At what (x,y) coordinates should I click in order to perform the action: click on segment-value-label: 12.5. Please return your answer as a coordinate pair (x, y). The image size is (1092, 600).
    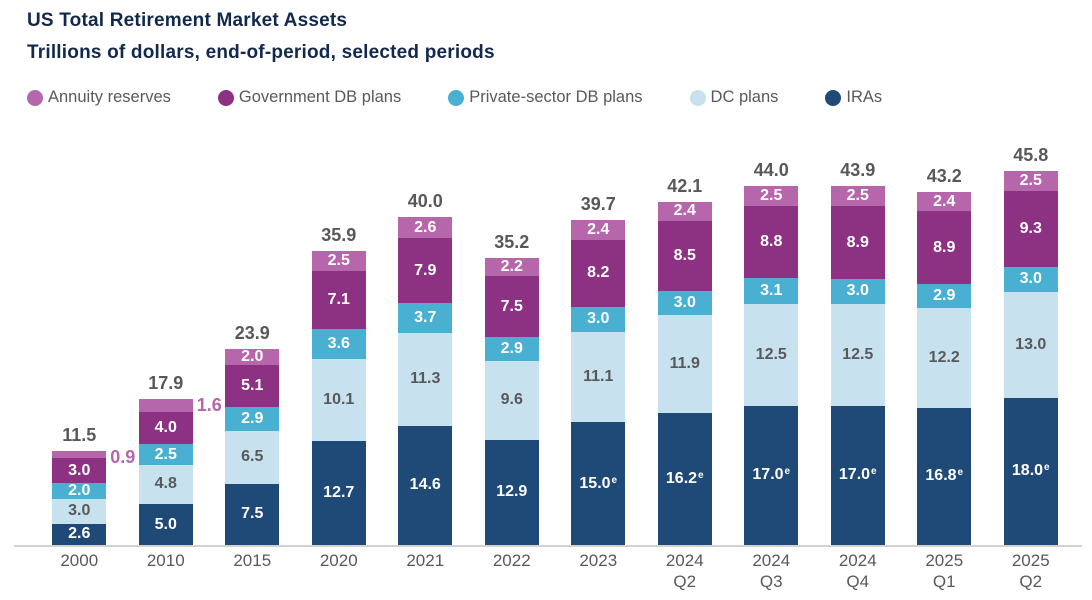
    Looking at the image, I should click on (771, 354).